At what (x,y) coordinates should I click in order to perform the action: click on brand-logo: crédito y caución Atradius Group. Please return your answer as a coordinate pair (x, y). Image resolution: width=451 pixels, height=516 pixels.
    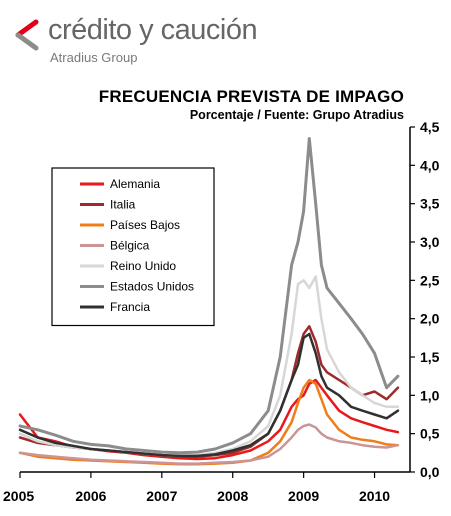
    Looking at the image, I should click on (160, 38).